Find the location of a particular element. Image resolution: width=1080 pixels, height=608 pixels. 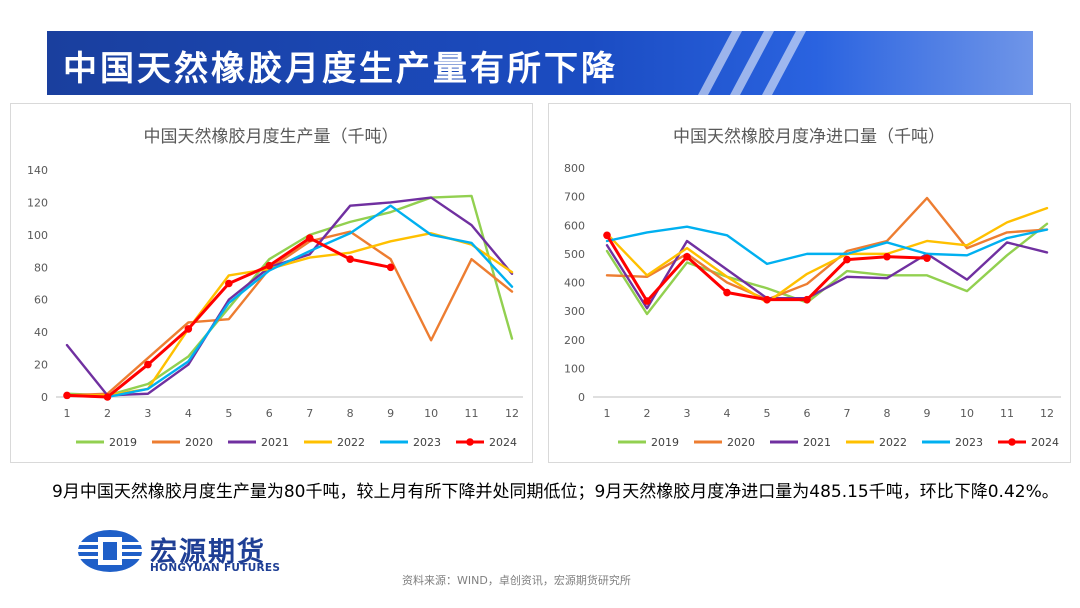

production-y-tick-label: 20 is located at coordinates (41, 365).